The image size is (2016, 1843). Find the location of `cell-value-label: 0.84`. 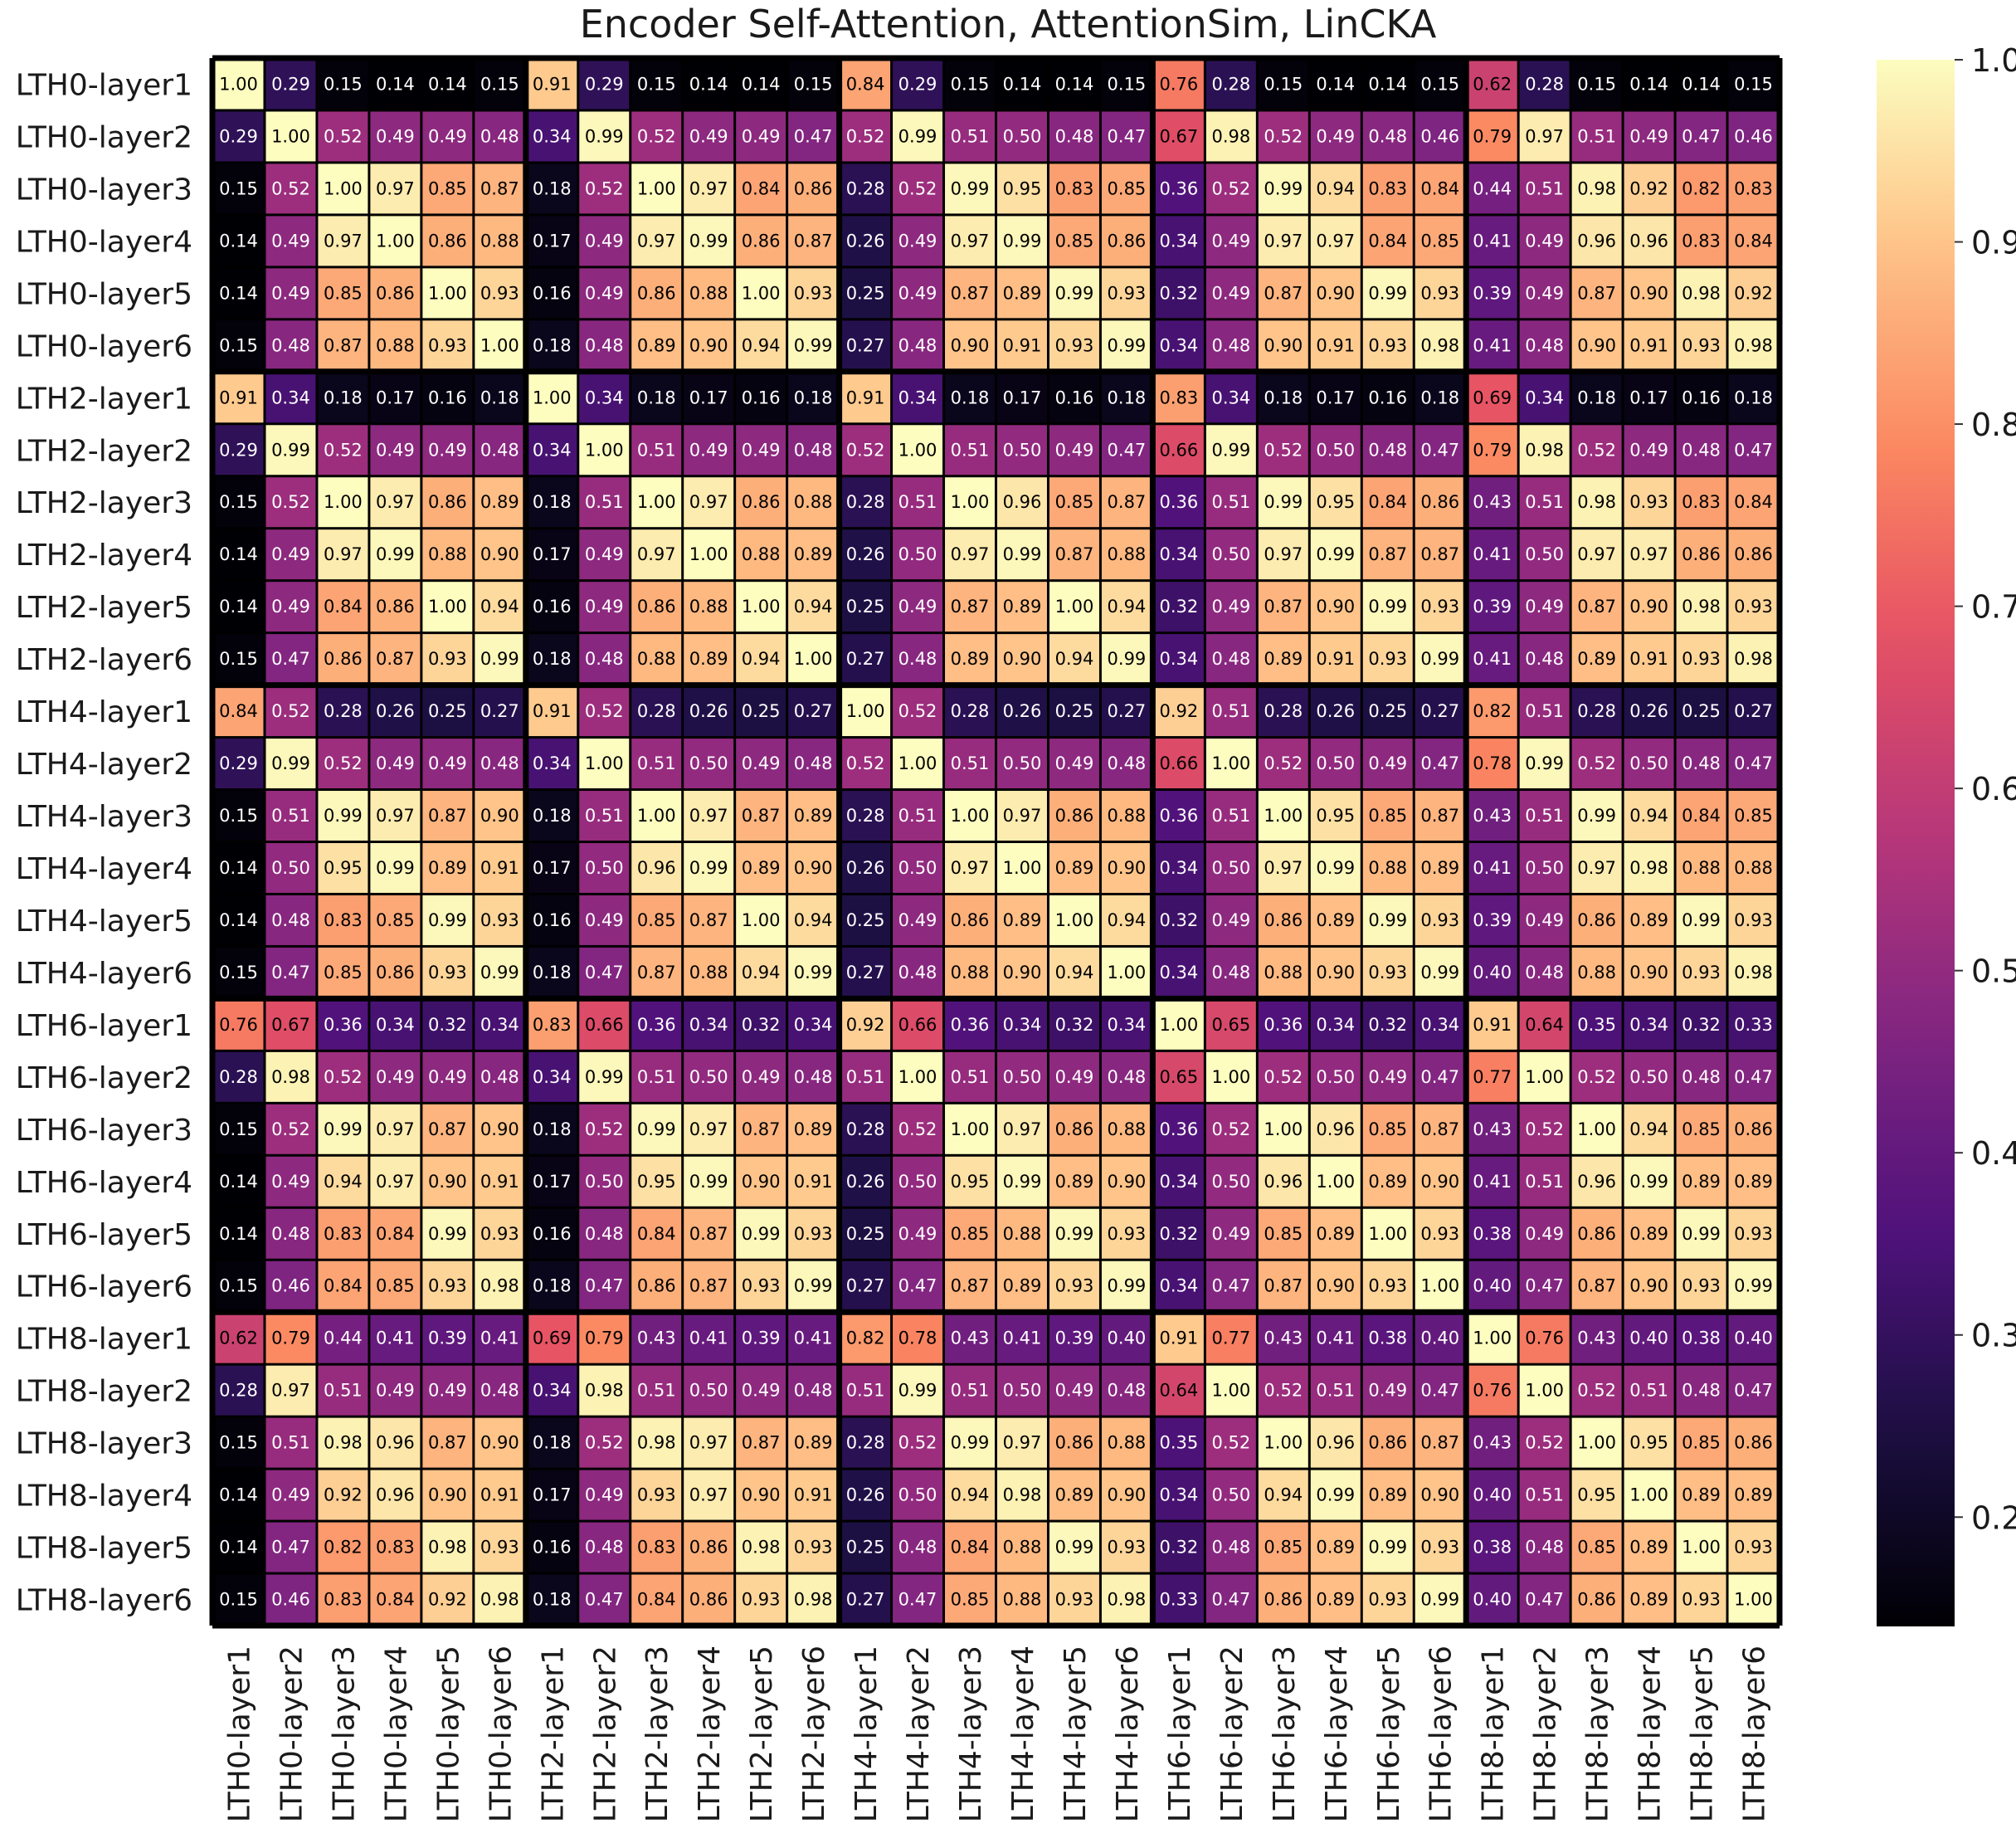

cell-value-label: 0.84 is located at coordinates (1439, 188).